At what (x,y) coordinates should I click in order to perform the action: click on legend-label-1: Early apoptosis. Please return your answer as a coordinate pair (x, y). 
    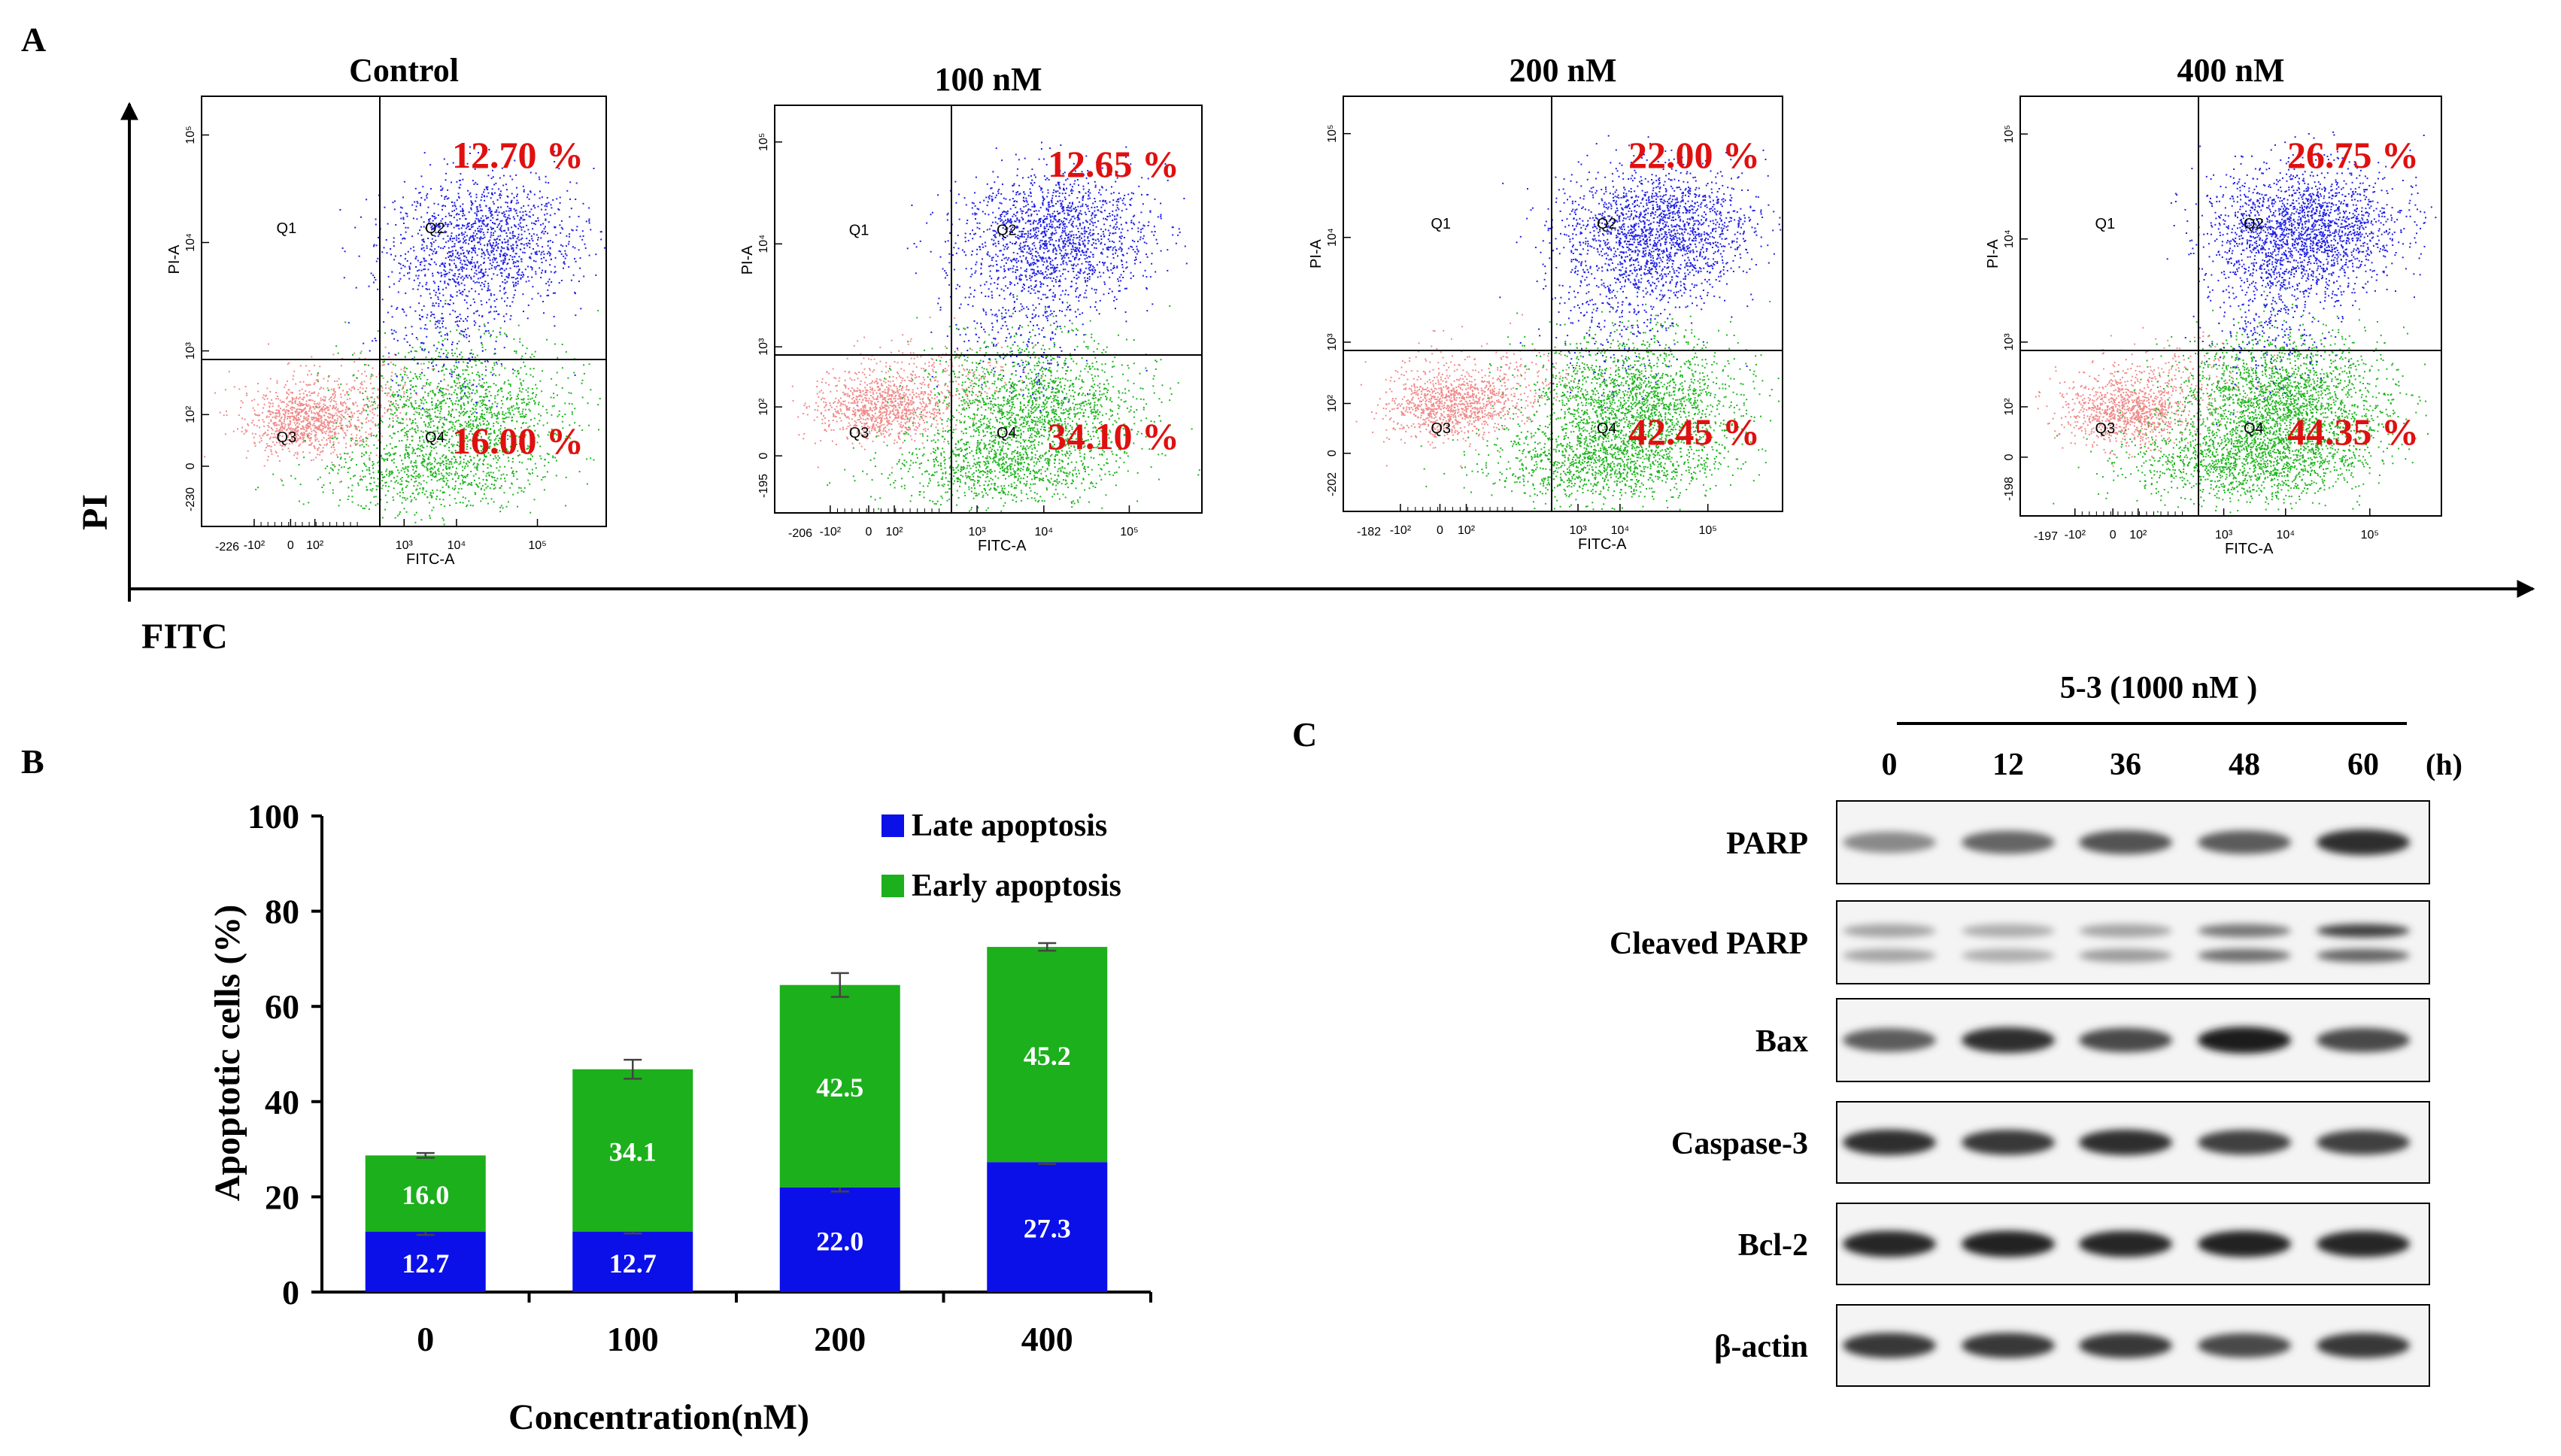
    Looking at the image, I should click on (1017, 886).